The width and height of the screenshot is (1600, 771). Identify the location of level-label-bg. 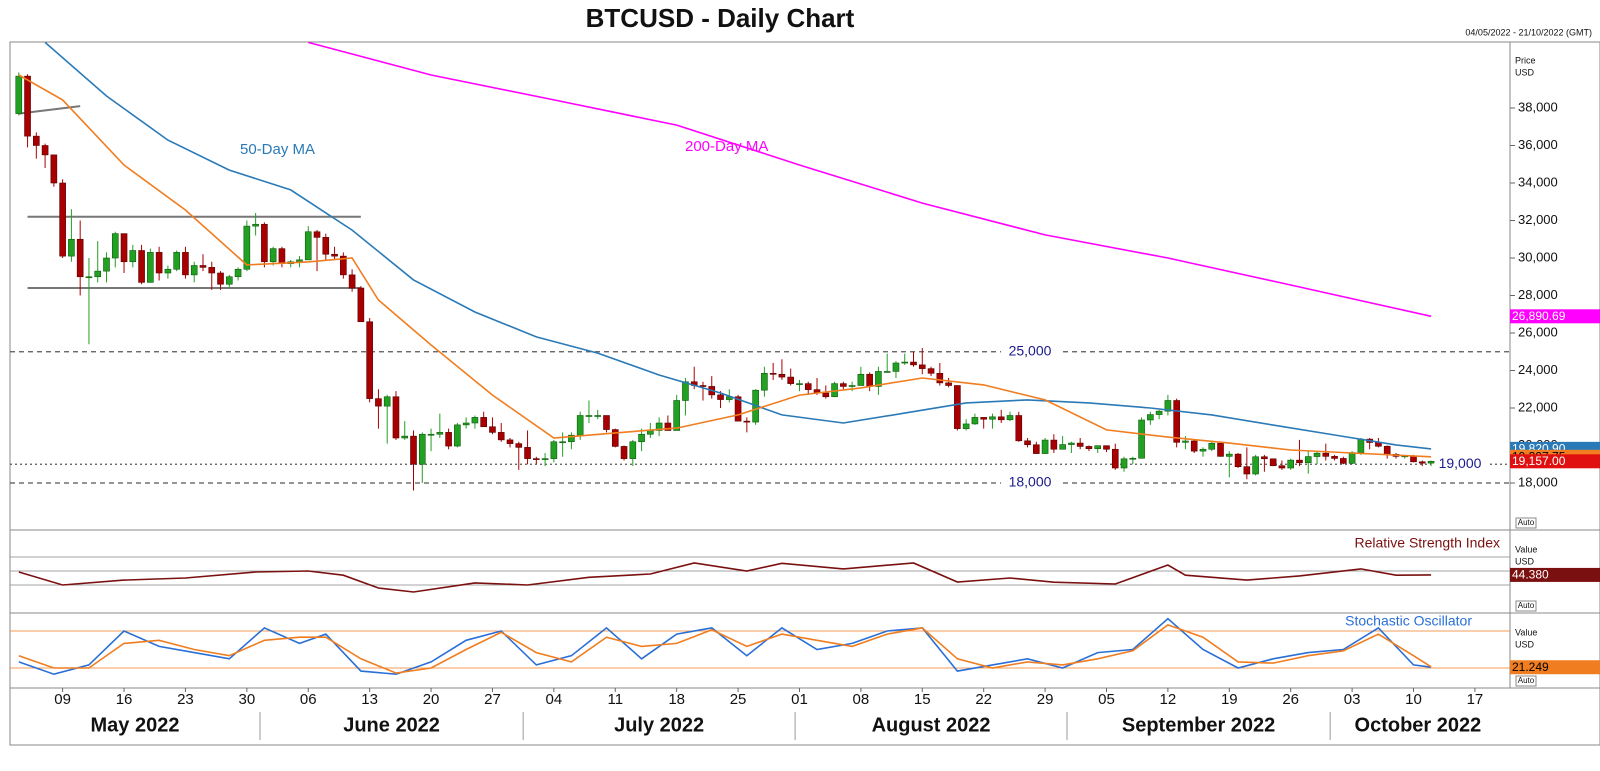
(1460, 464).